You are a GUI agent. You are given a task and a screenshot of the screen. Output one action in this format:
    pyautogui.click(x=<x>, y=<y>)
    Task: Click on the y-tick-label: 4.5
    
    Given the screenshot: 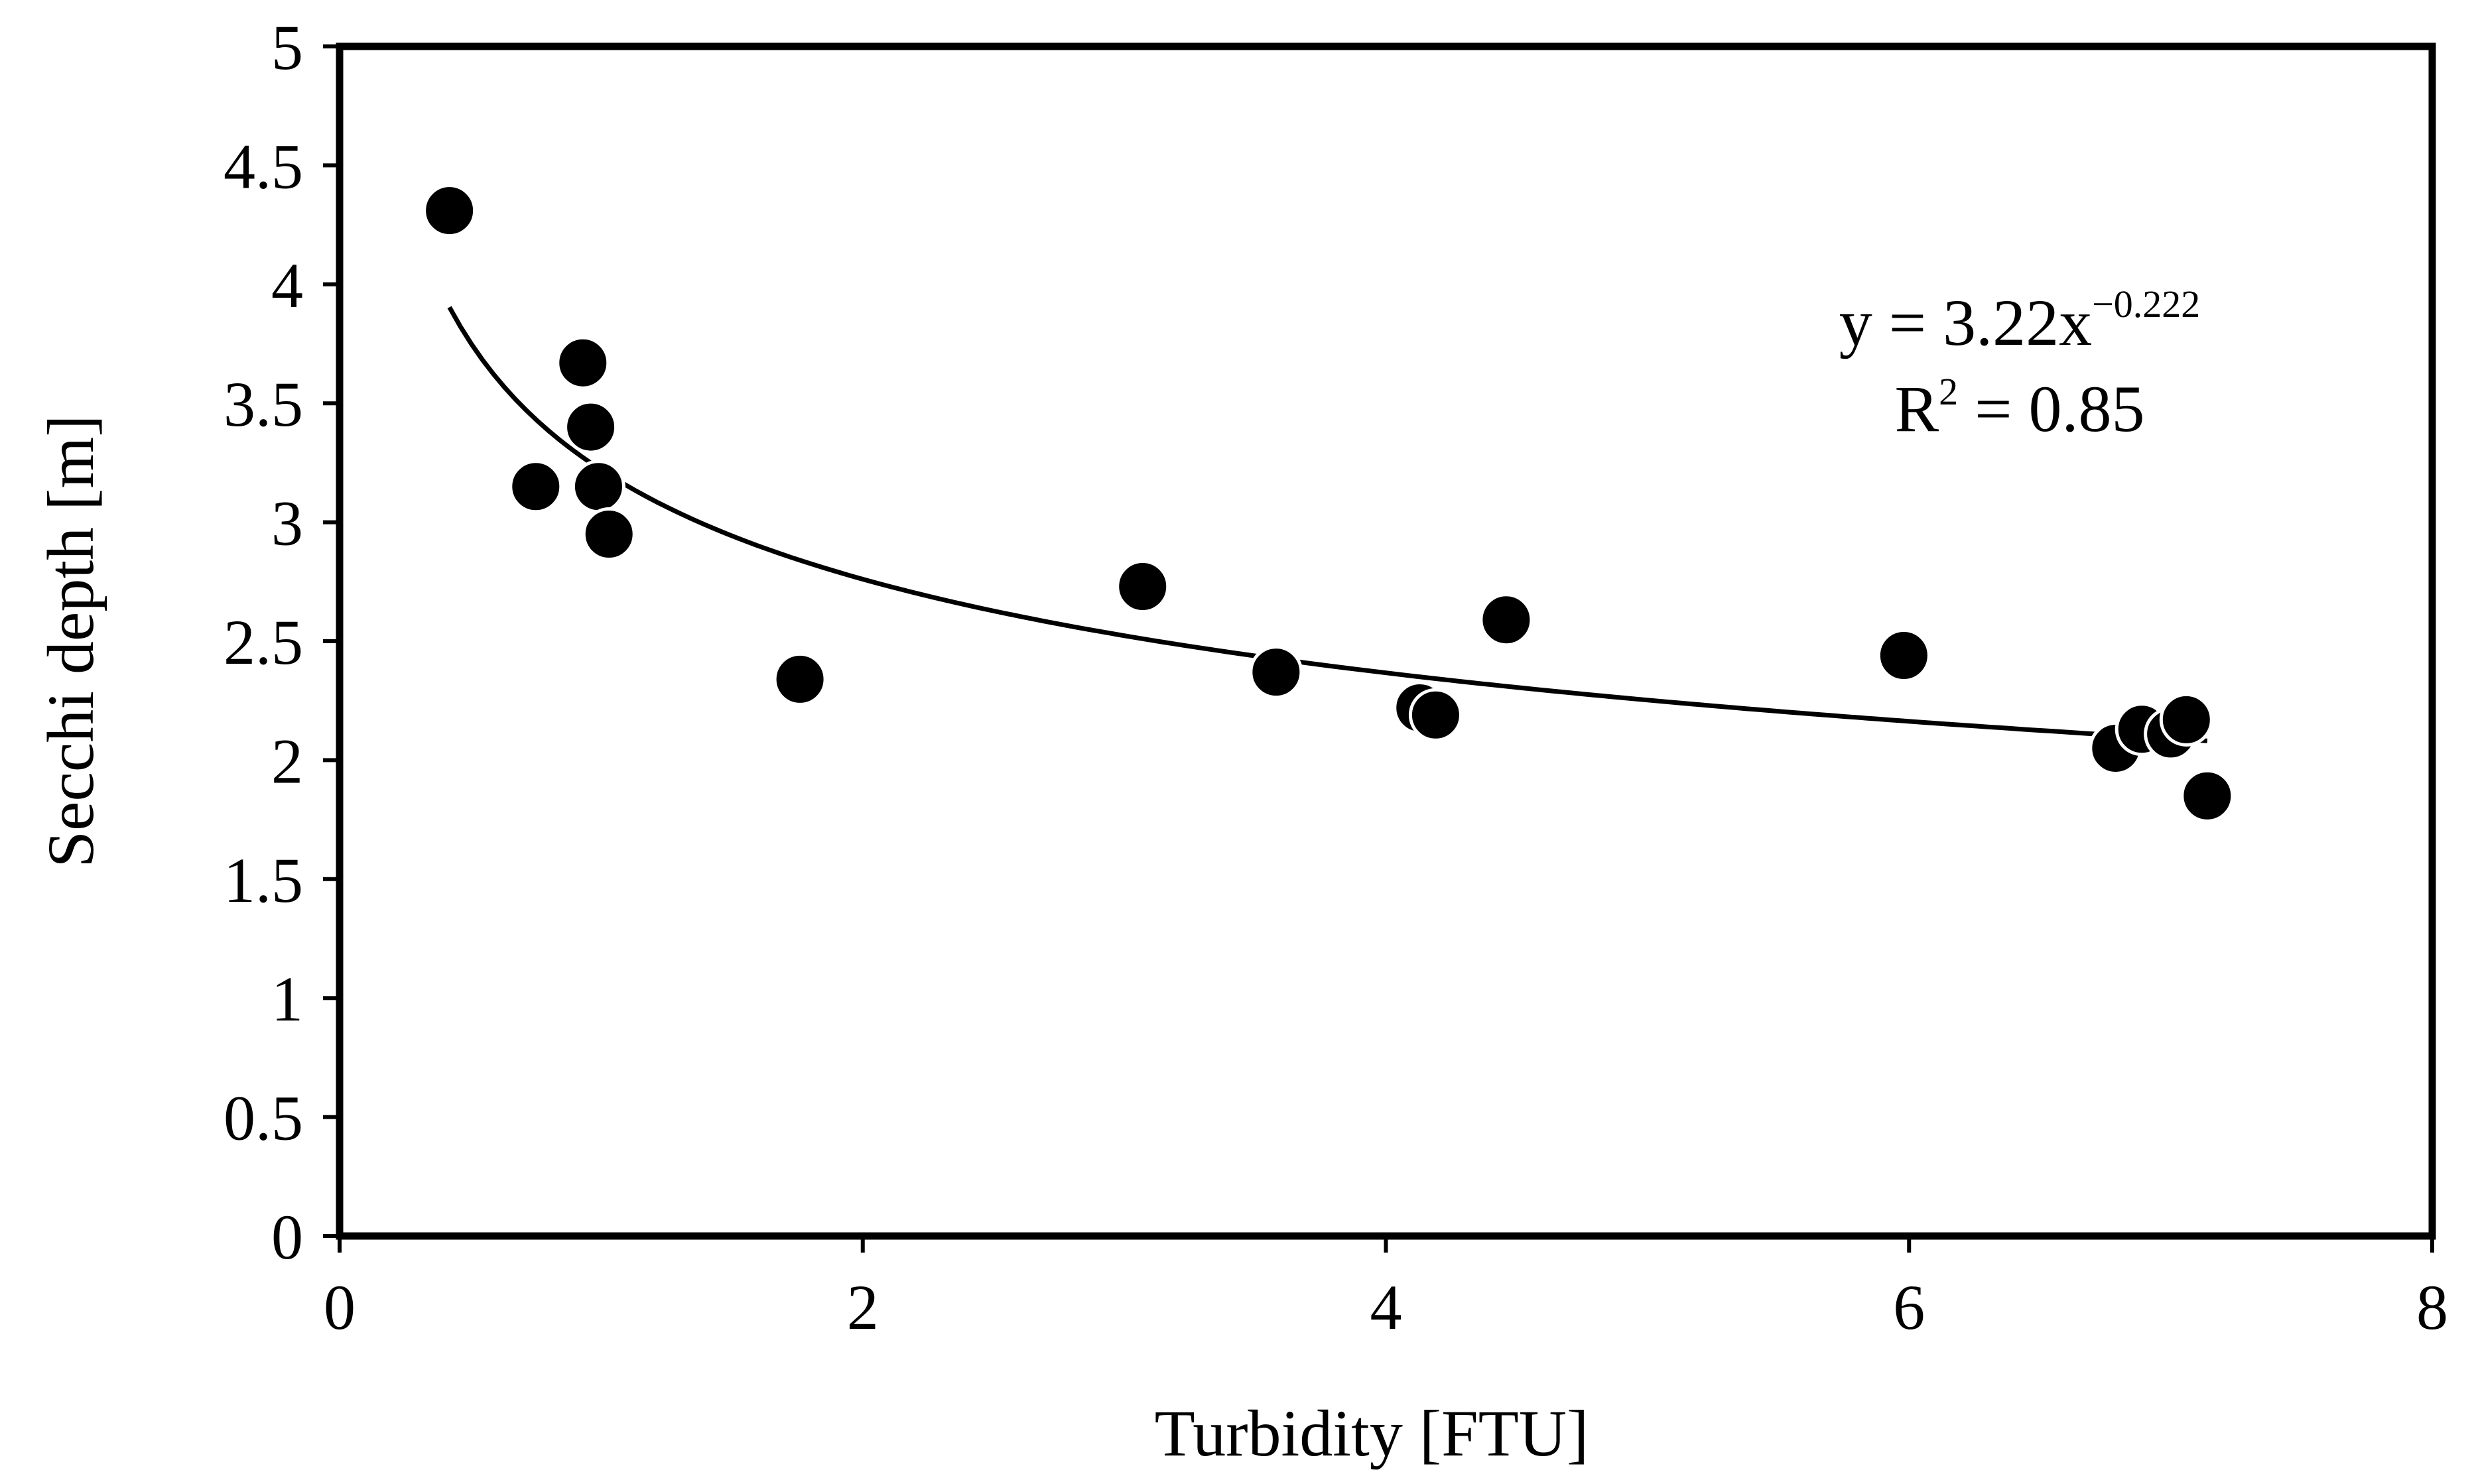 What is the action you would take?
    pyautogui.click(x=263, y=166)
    